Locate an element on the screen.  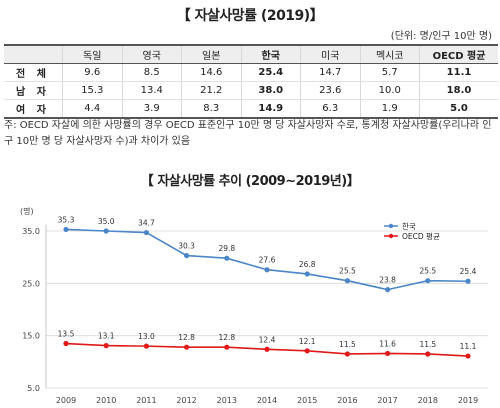
header-cell: 멕시코 is located at coordinates (389, 54).